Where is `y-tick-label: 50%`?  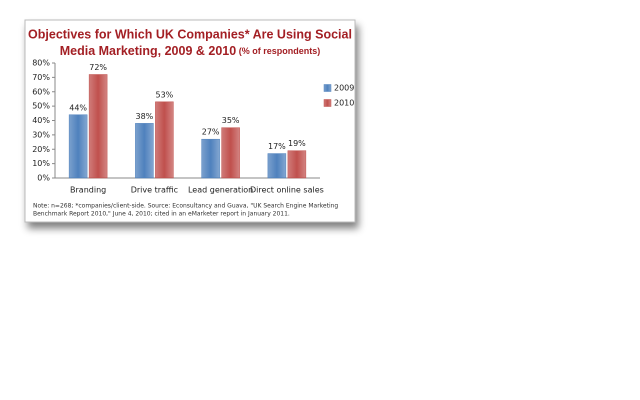 y-tick-label: 50% is located at coordinates (41, 106).